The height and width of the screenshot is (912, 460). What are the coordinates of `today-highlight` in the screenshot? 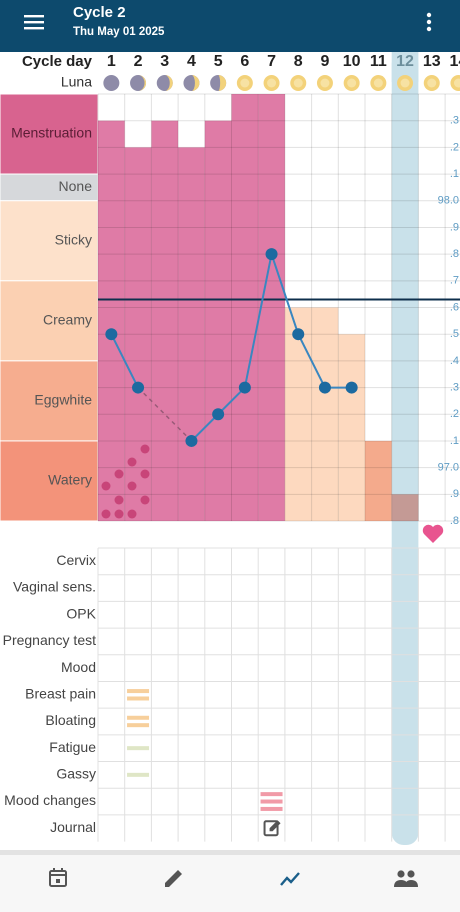 It's located at (405, 448).